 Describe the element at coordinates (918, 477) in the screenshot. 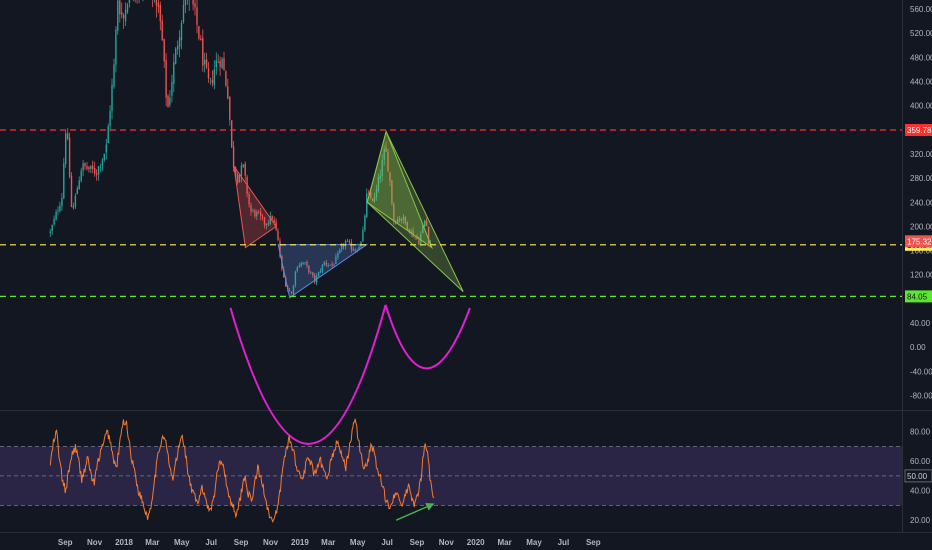

I see `rsi-axis: 20.00 40.00 60.00 80.00 50.00` at that location.